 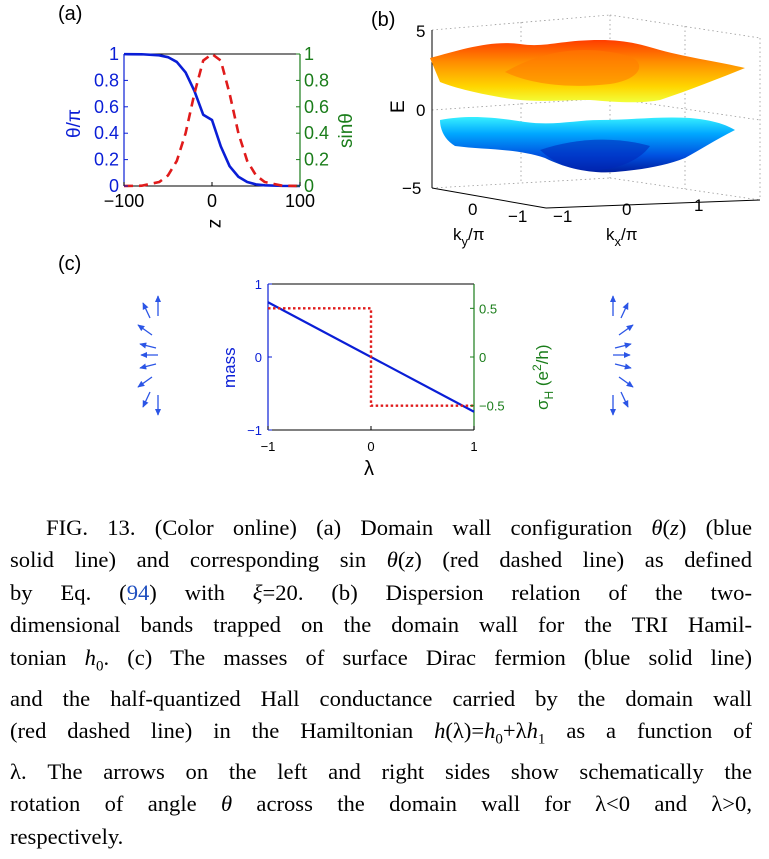 What do you see at coordinates (473, 446) in the screenshot?
I see `panel-c-x-tick-label: 1` at bounding box center [473, 446].